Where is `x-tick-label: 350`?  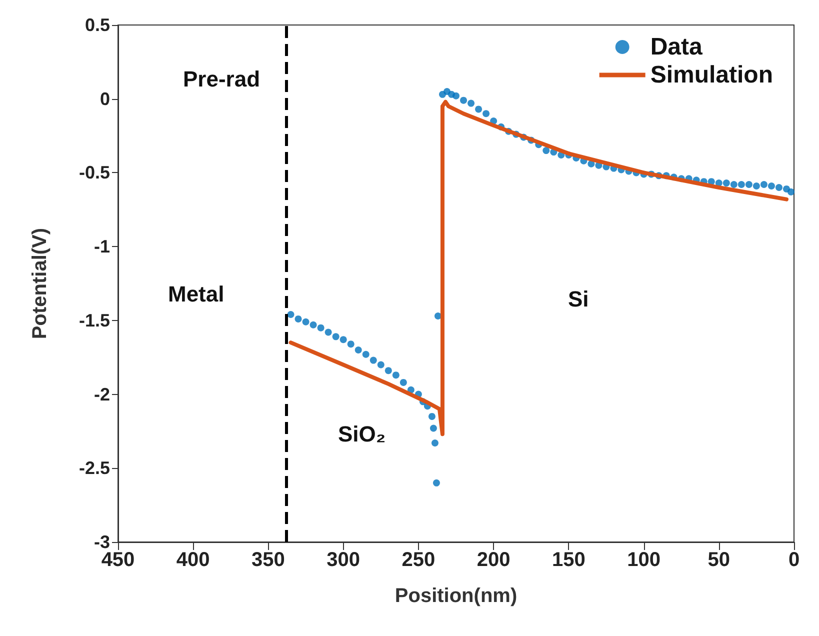
x-tick-label: 350 is located at coordinates (268, 560).